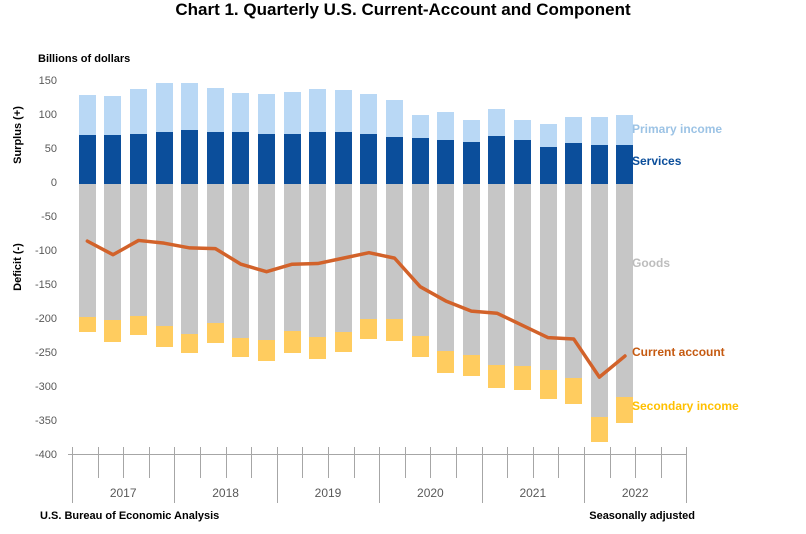 This screenshot has width=806, height=534. Describe the element at coordinates (45, 455) in the screenshot. I see `y-axis-tick-label: -400` at that location.